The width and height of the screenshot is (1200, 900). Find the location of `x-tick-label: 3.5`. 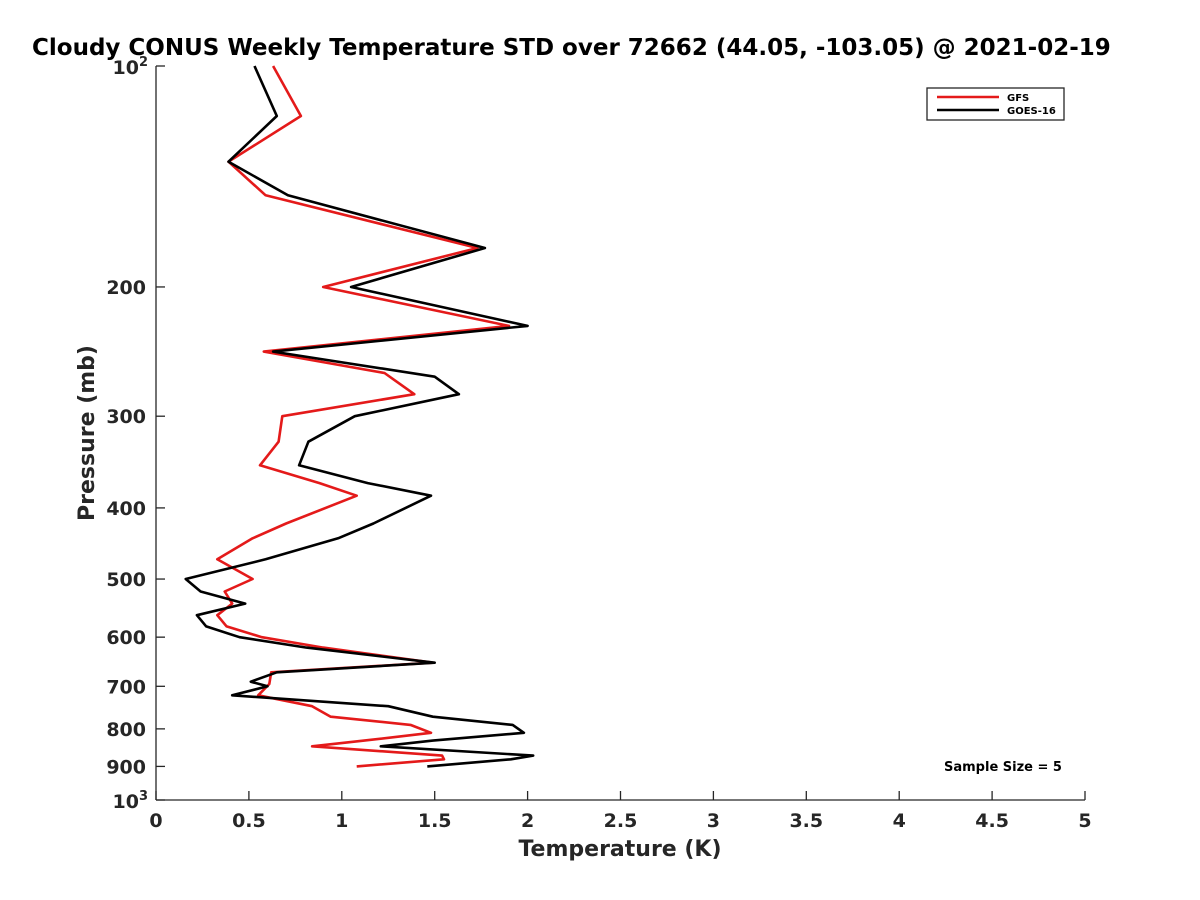

x-tick-label: 3.5 is located at coordinates (806, 821).